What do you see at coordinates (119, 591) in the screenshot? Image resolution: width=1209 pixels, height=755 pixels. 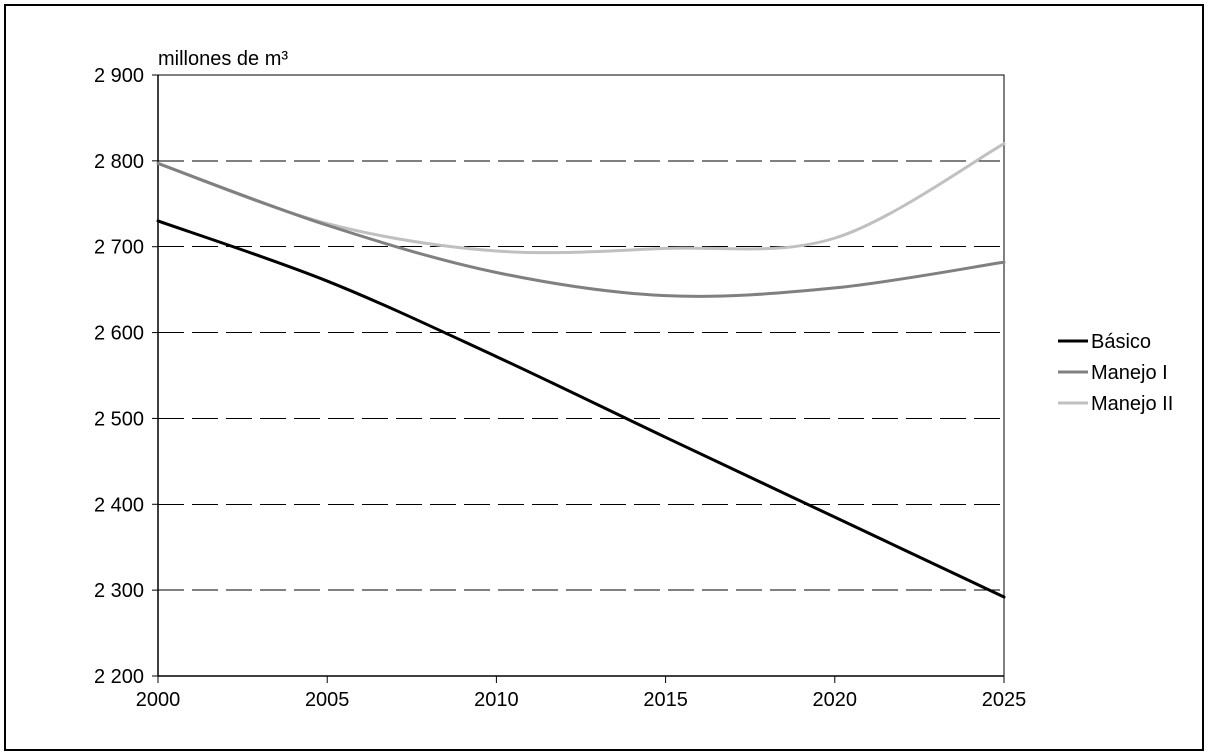 I see `y-tick-label: 2 300` at bounding box center [119, 591].